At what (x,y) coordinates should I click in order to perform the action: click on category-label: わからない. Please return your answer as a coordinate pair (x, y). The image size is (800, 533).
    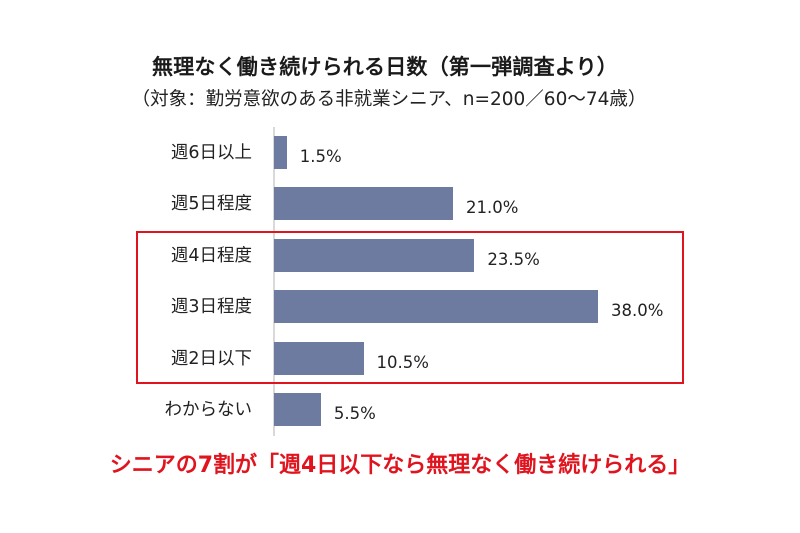
    Looking at the image, I should click on (208, 410).